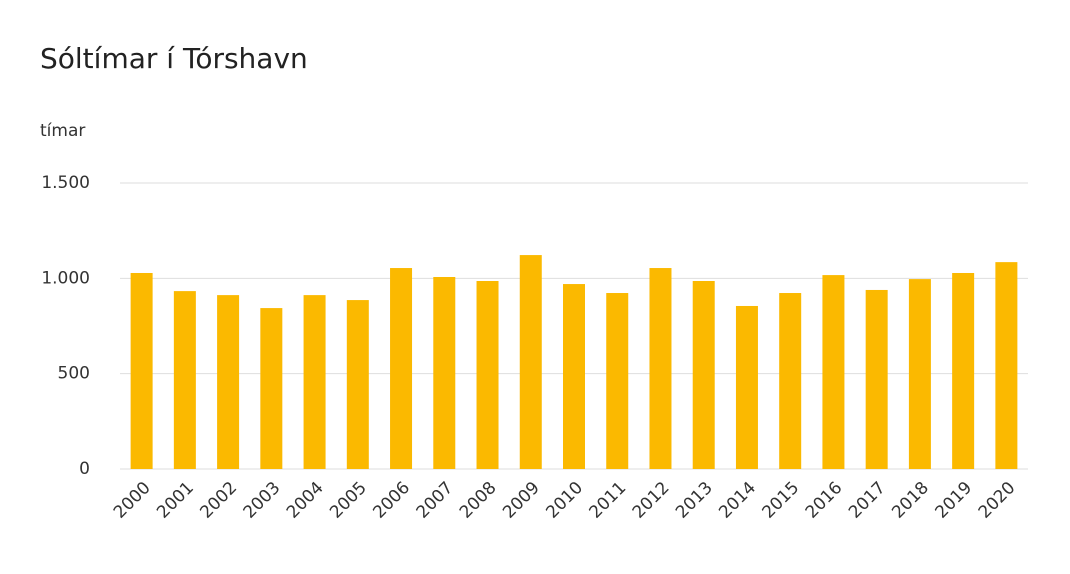  I want to click on x-tick-label: 2011, so click(608, 500).